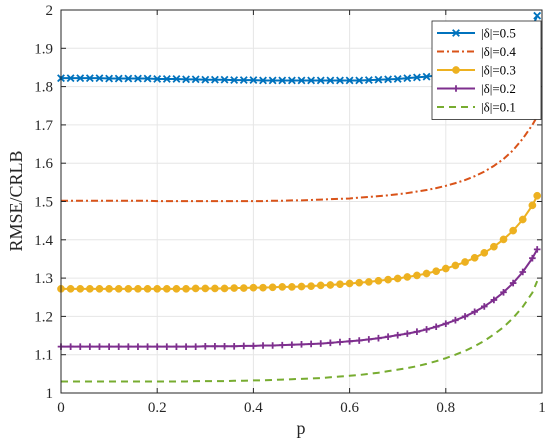  I want to click on y-tick-label: 1.4, so click(43, 241).